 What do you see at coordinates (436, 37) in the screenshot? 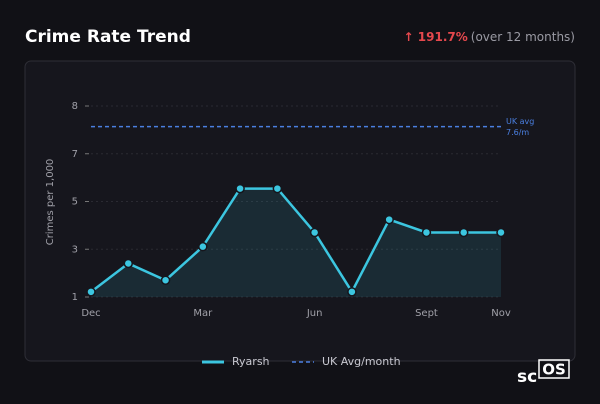
I see `change-value: ↑ 191.7%` at bounding box center [436, 37].